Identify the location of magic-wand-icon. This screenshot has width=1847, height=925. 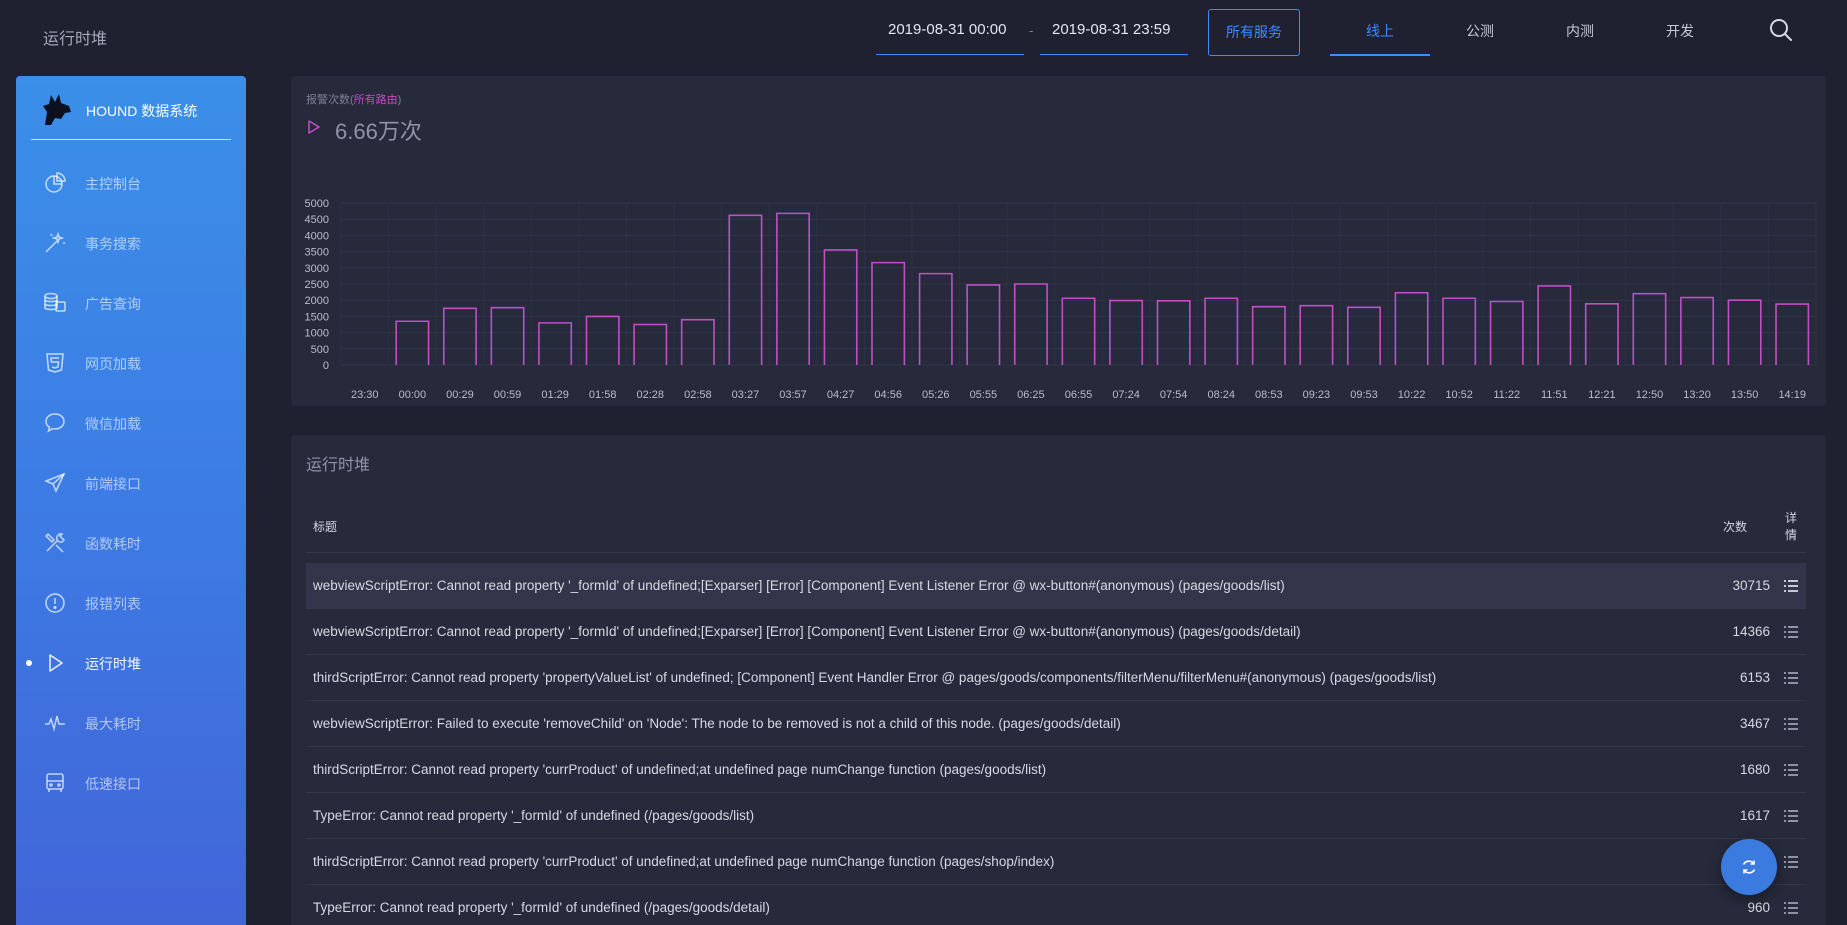
(55, 243).